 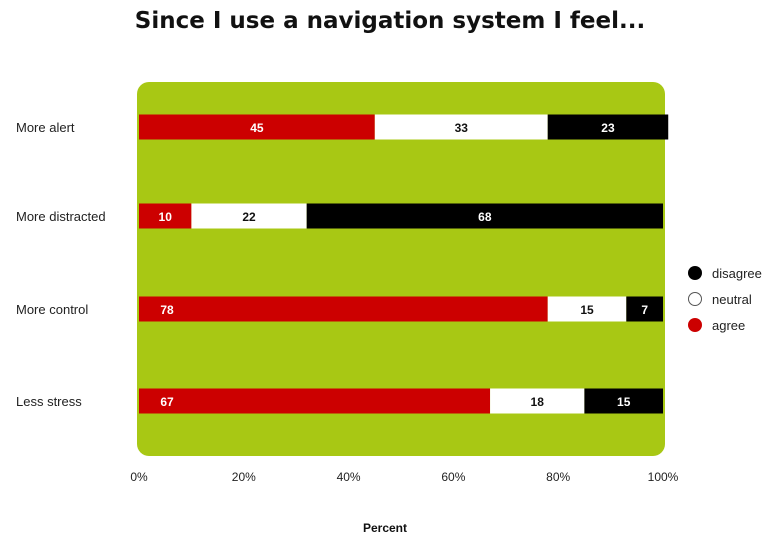 I want to click on x-tick-label: 60%, so click(x=453, y=477).